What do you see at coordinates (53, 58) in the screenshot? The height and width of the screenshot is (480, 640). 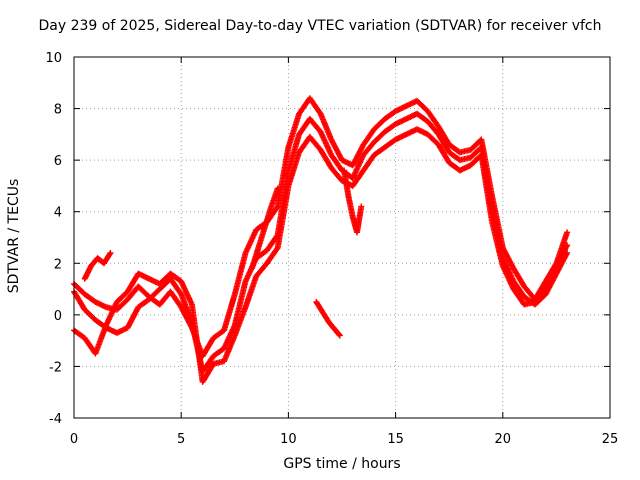 I see `y-tick-label: 10` at bounding box center [53, 58].